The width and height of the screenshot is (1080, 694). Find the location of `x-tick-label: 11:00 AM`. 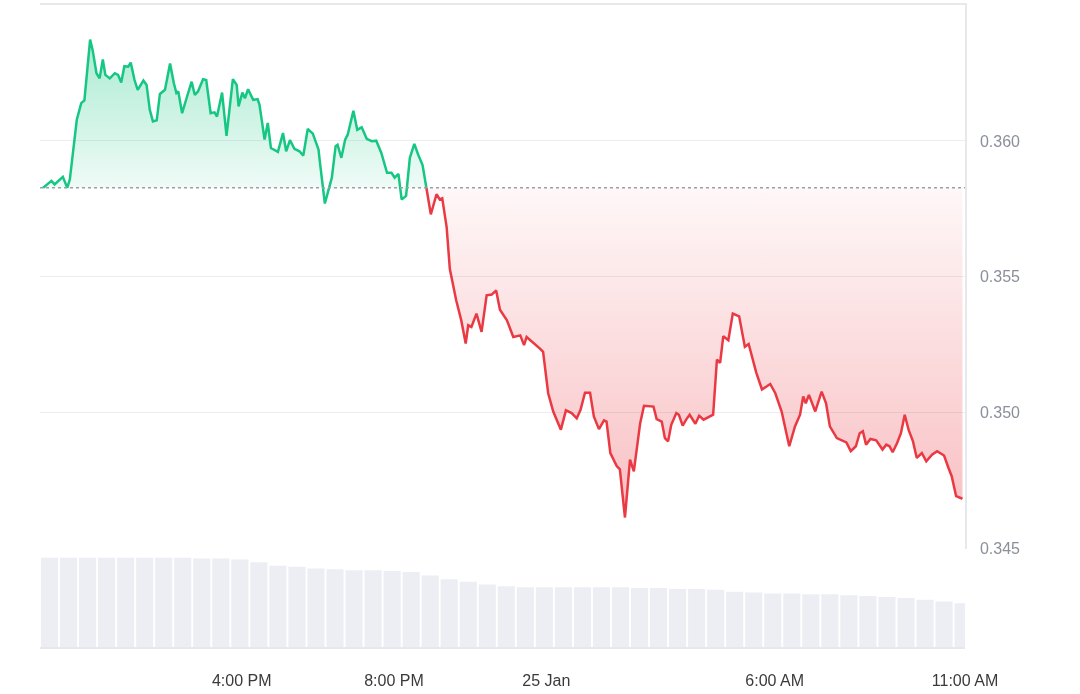

x-tick-label: 11:00 AM is located at coordinates (965, 680).